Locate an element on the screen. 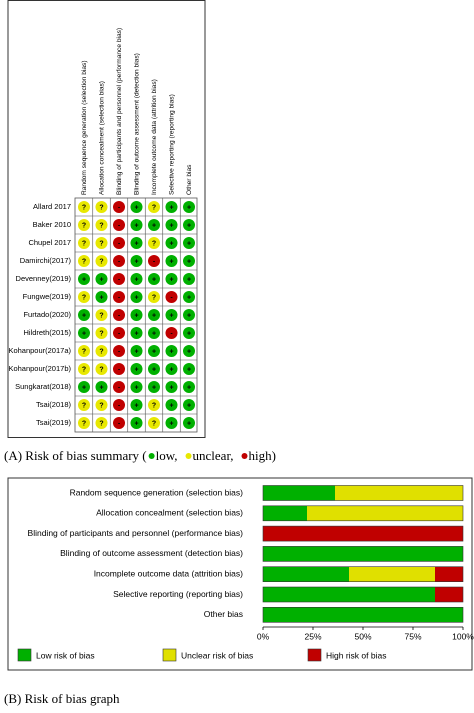 This screenshot has width=474, height=713. category-label: Selective reporting (reporting bias) is located at coordinates (178, 594).